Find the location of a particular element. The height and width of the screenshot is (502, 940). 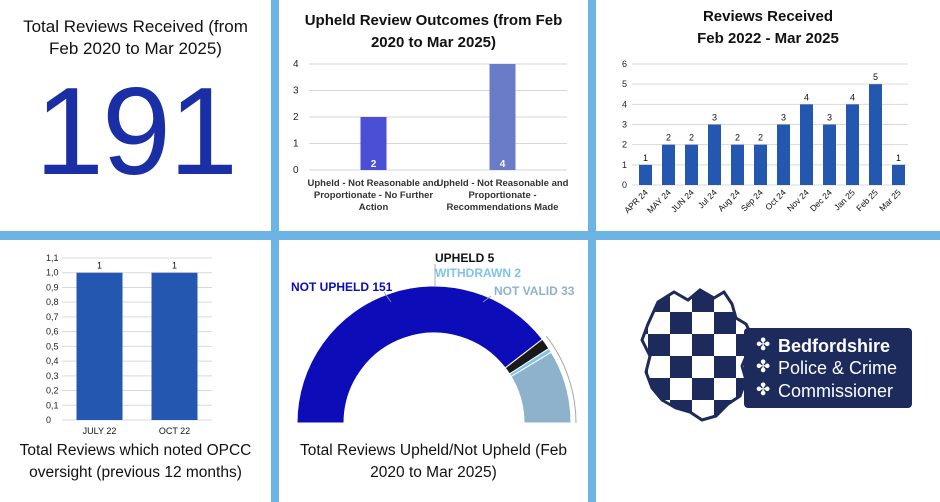

upheld-y-tick: 4 is located at coordinates (296, 64).